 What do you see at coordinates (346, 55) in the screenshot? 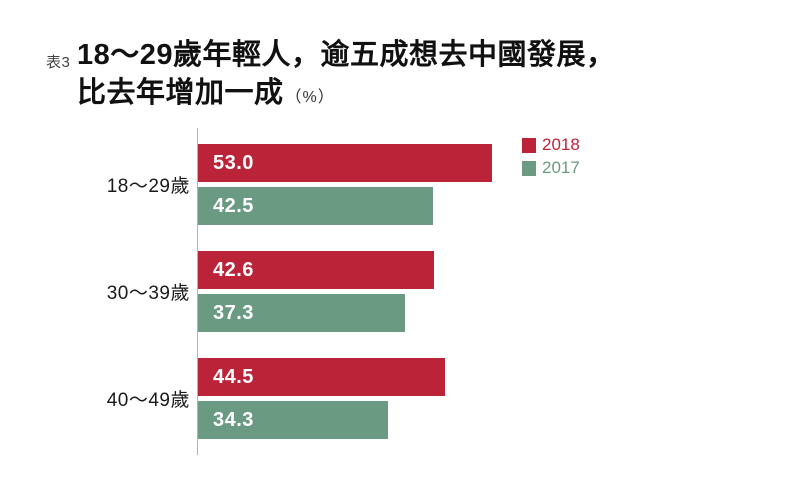
I see `title-line-1: 18〜29歲年輕人，逾五成想去中國發展，` at bounding box center [346, 55].